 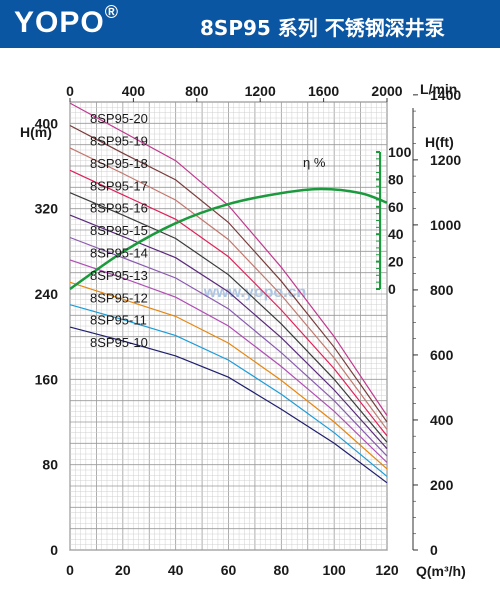 What do you see at coordinates (282, 570) in the screenshot?
I see `x-tick-label: 80` at bounding box center [282, 570].